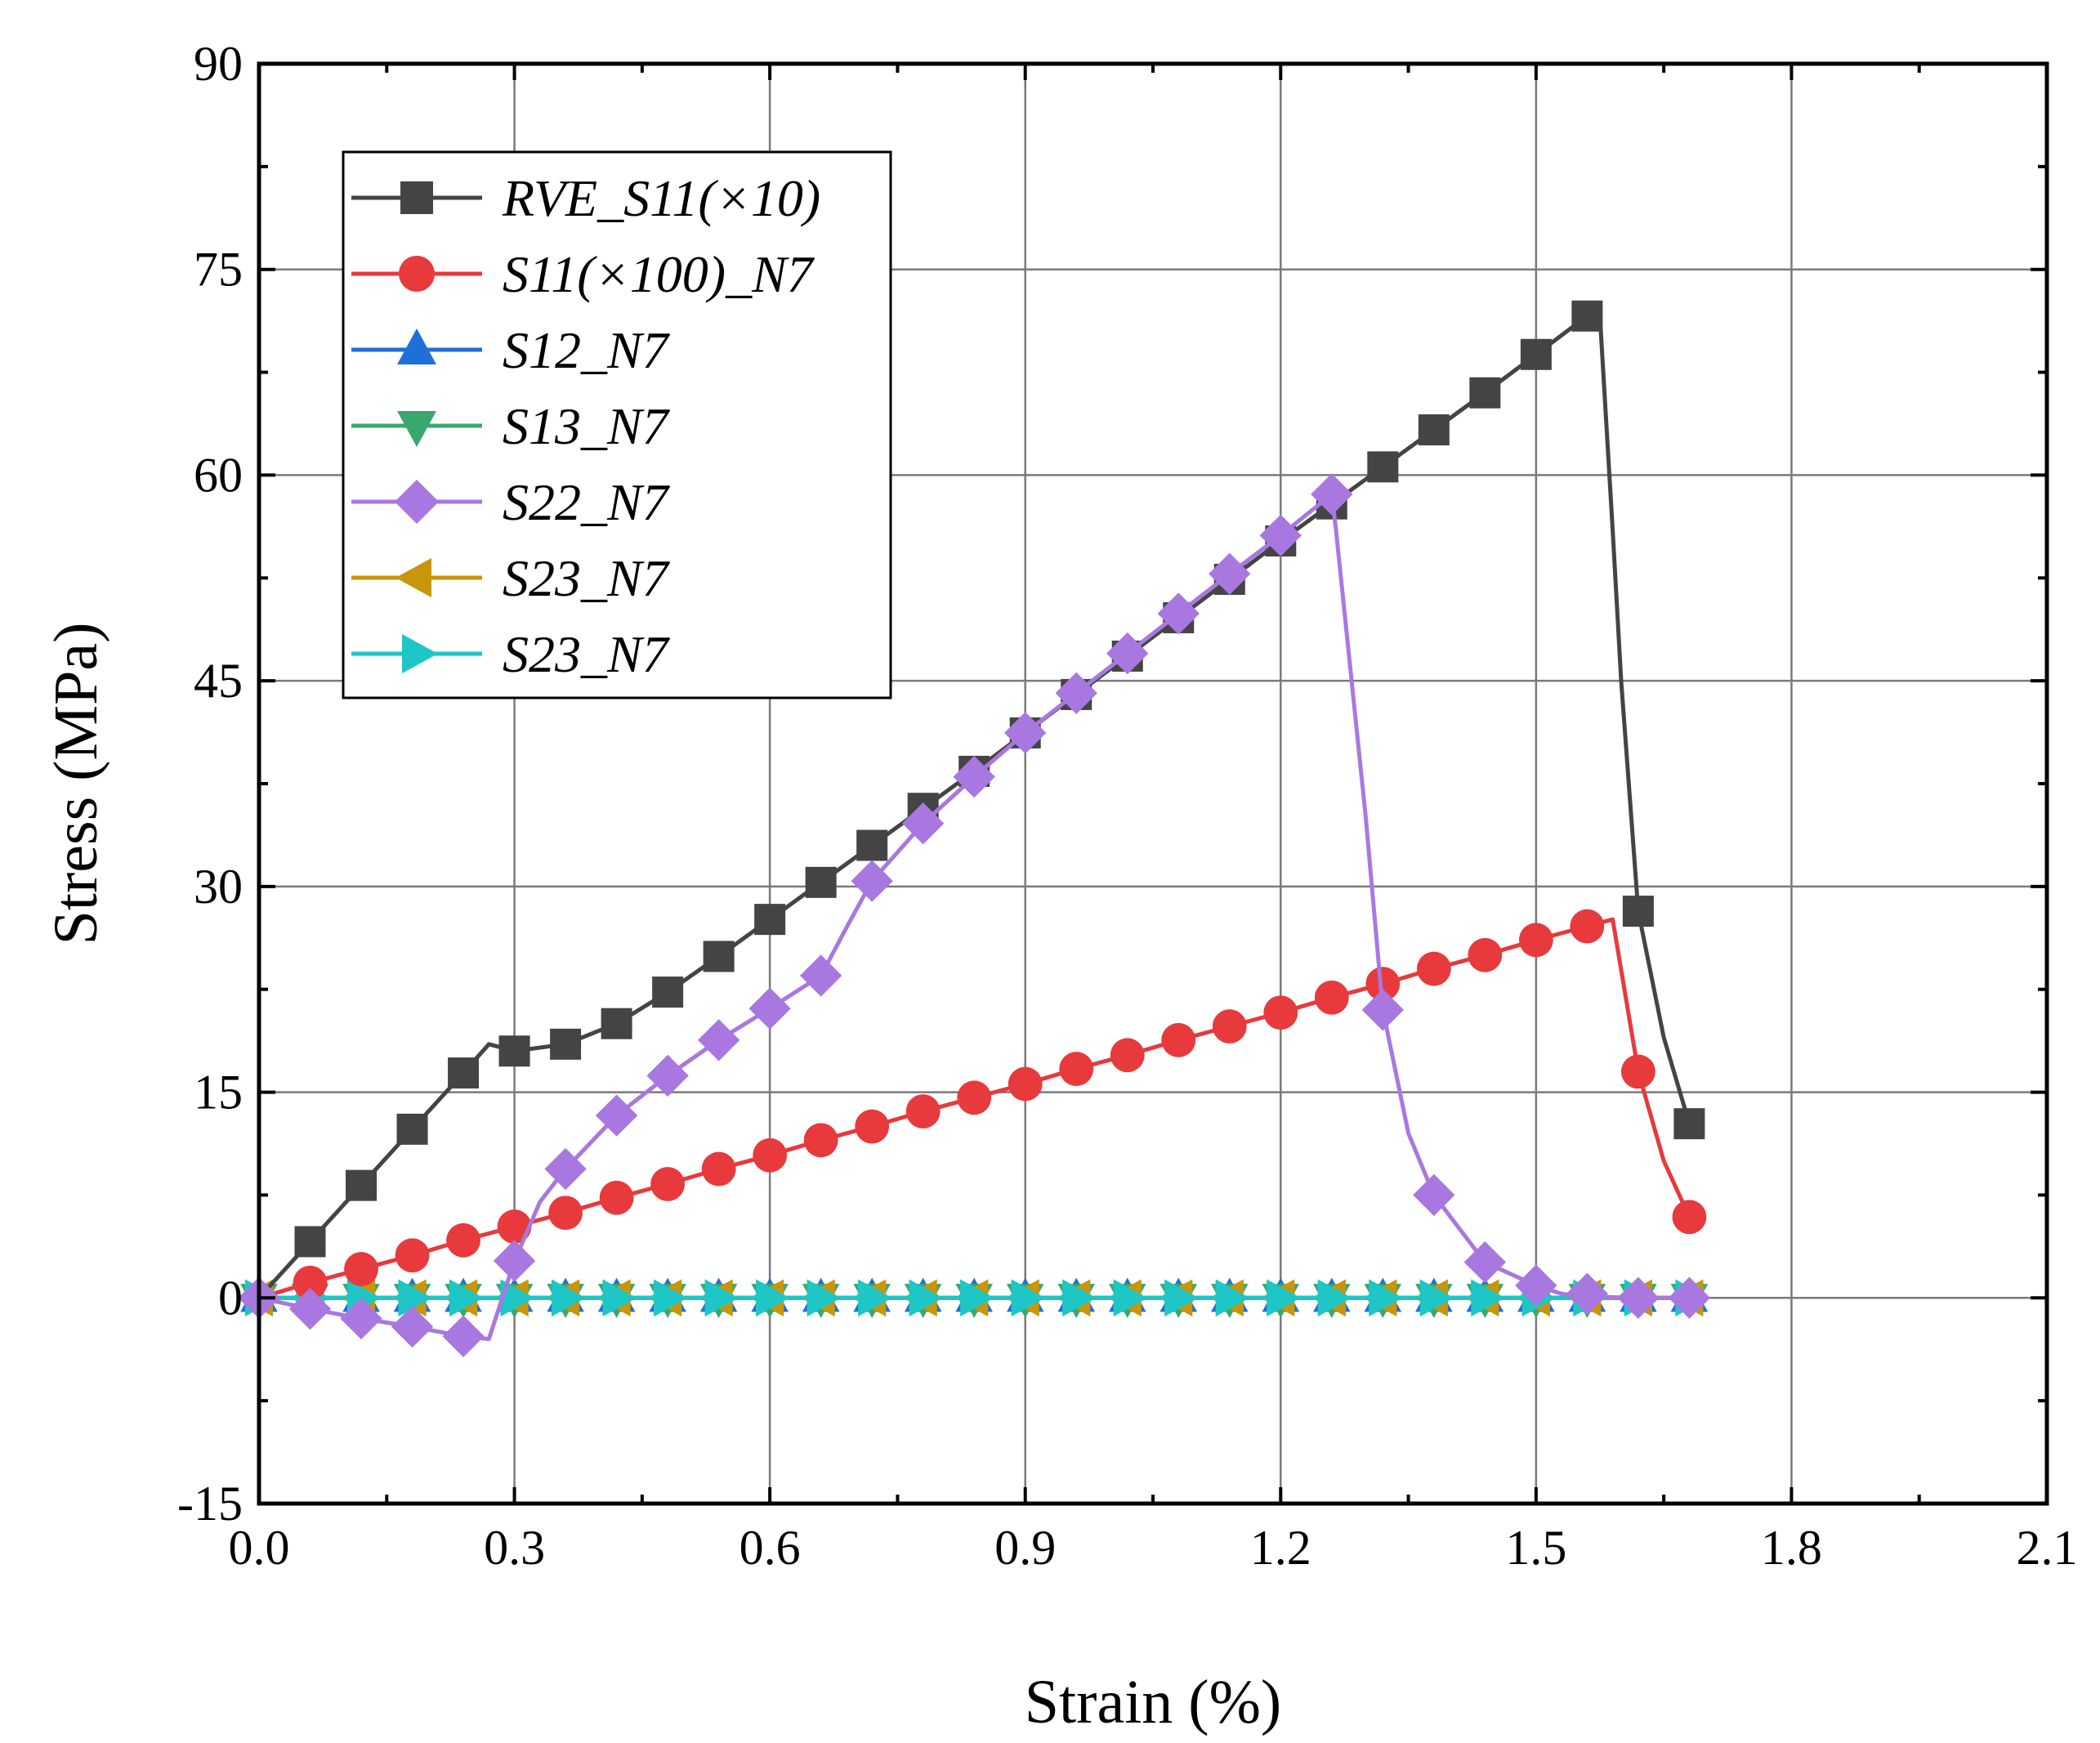  Describe the element at coordinates (661, 198) in the screenshot. I see `legend-label: RVE_S11(×10)` at that location.